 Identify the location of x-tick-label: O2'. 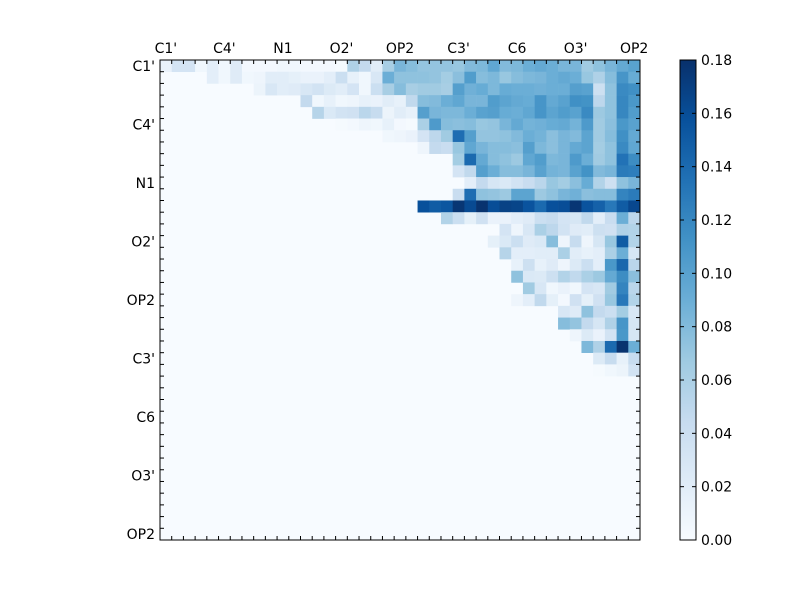
(342, 49).